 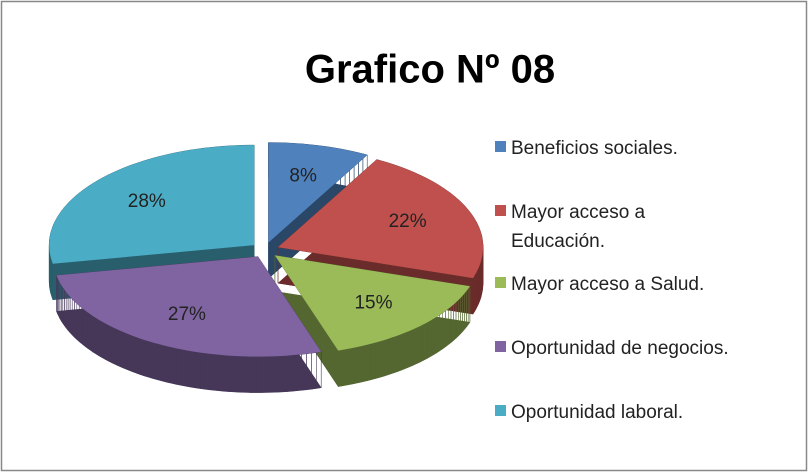 I want to click on legend-label: Beneficios sociales., so click(x=594, y=148).